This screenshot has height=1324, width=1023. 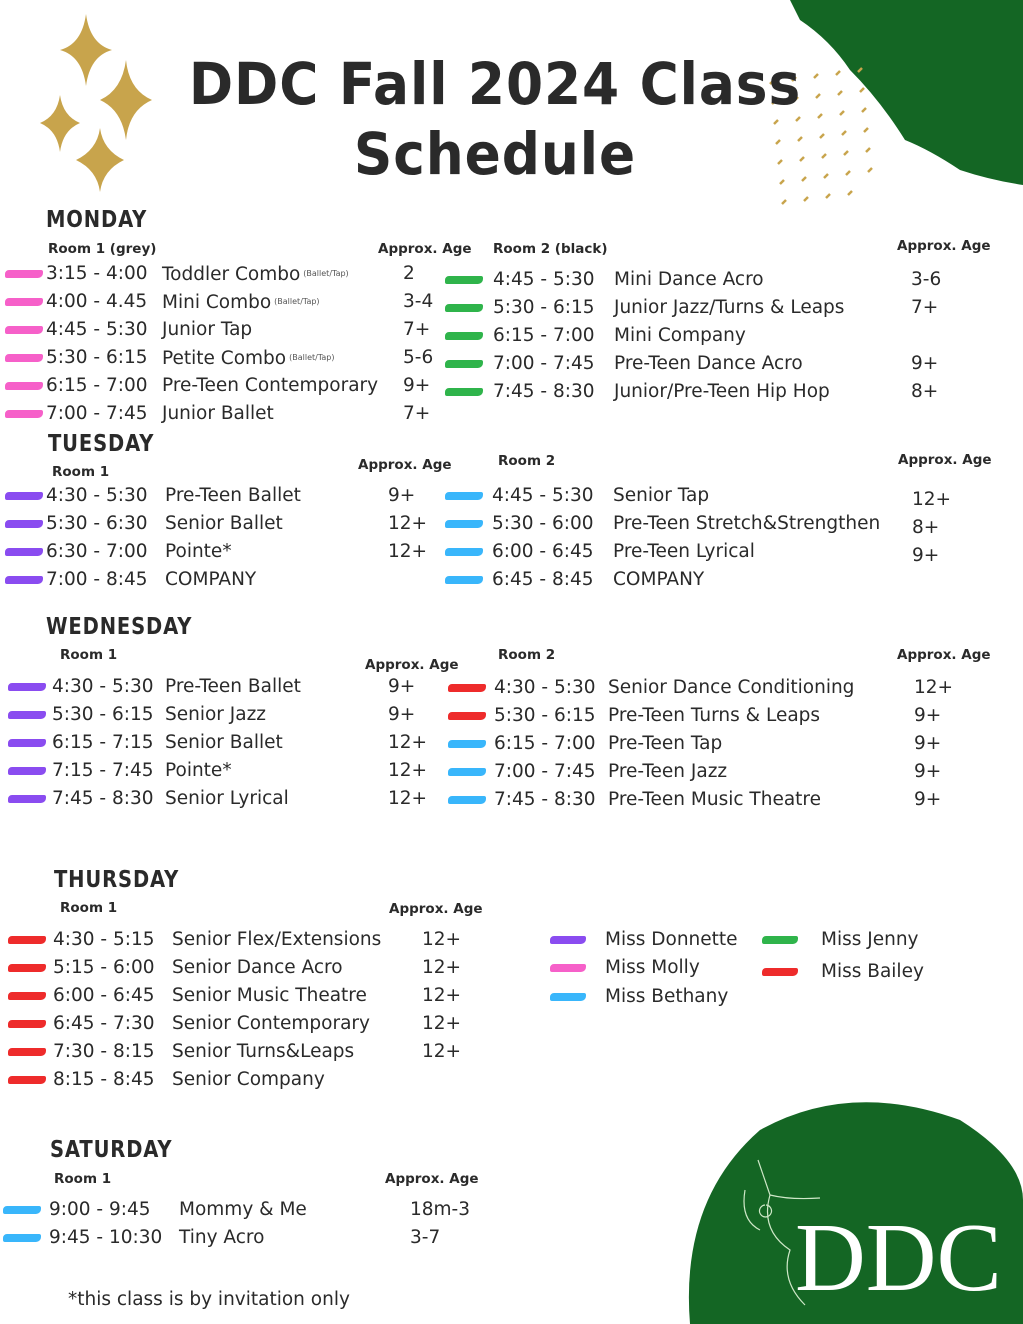 I want to click on class-title: Senior Contemporary, so click(x=271, y=1023).